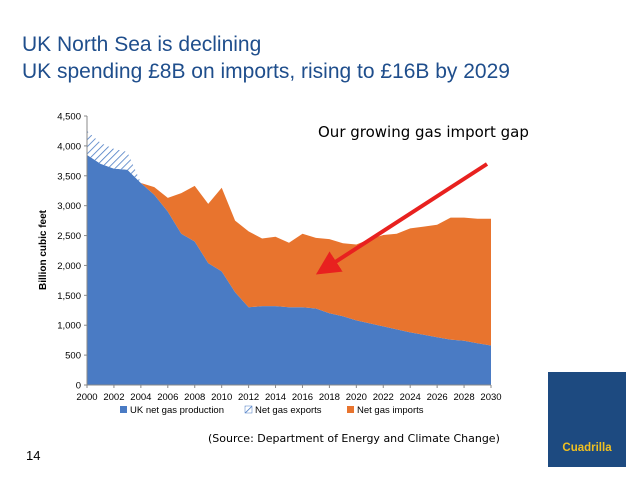  What do you see at coordinates (167, 397) in the screenshot?
I see `x-tick-label: 2006` at bounding box center [167, 397].